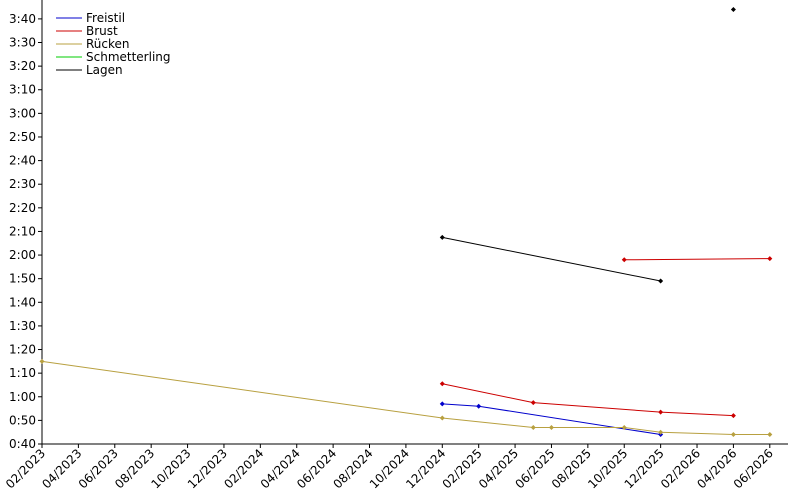 The height and width of the screenshot is (500, 800). Describe the element at coordinates (105, 18) in the screenshot. I see `legend-label: Freistil` at that location.